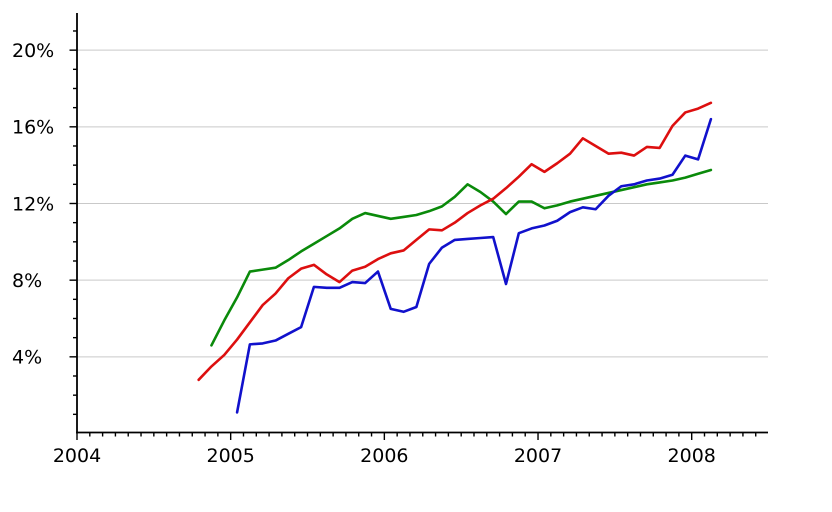 The image size is (832, 512). I want to click on y-tick-label: 20%, so click(33, 51).